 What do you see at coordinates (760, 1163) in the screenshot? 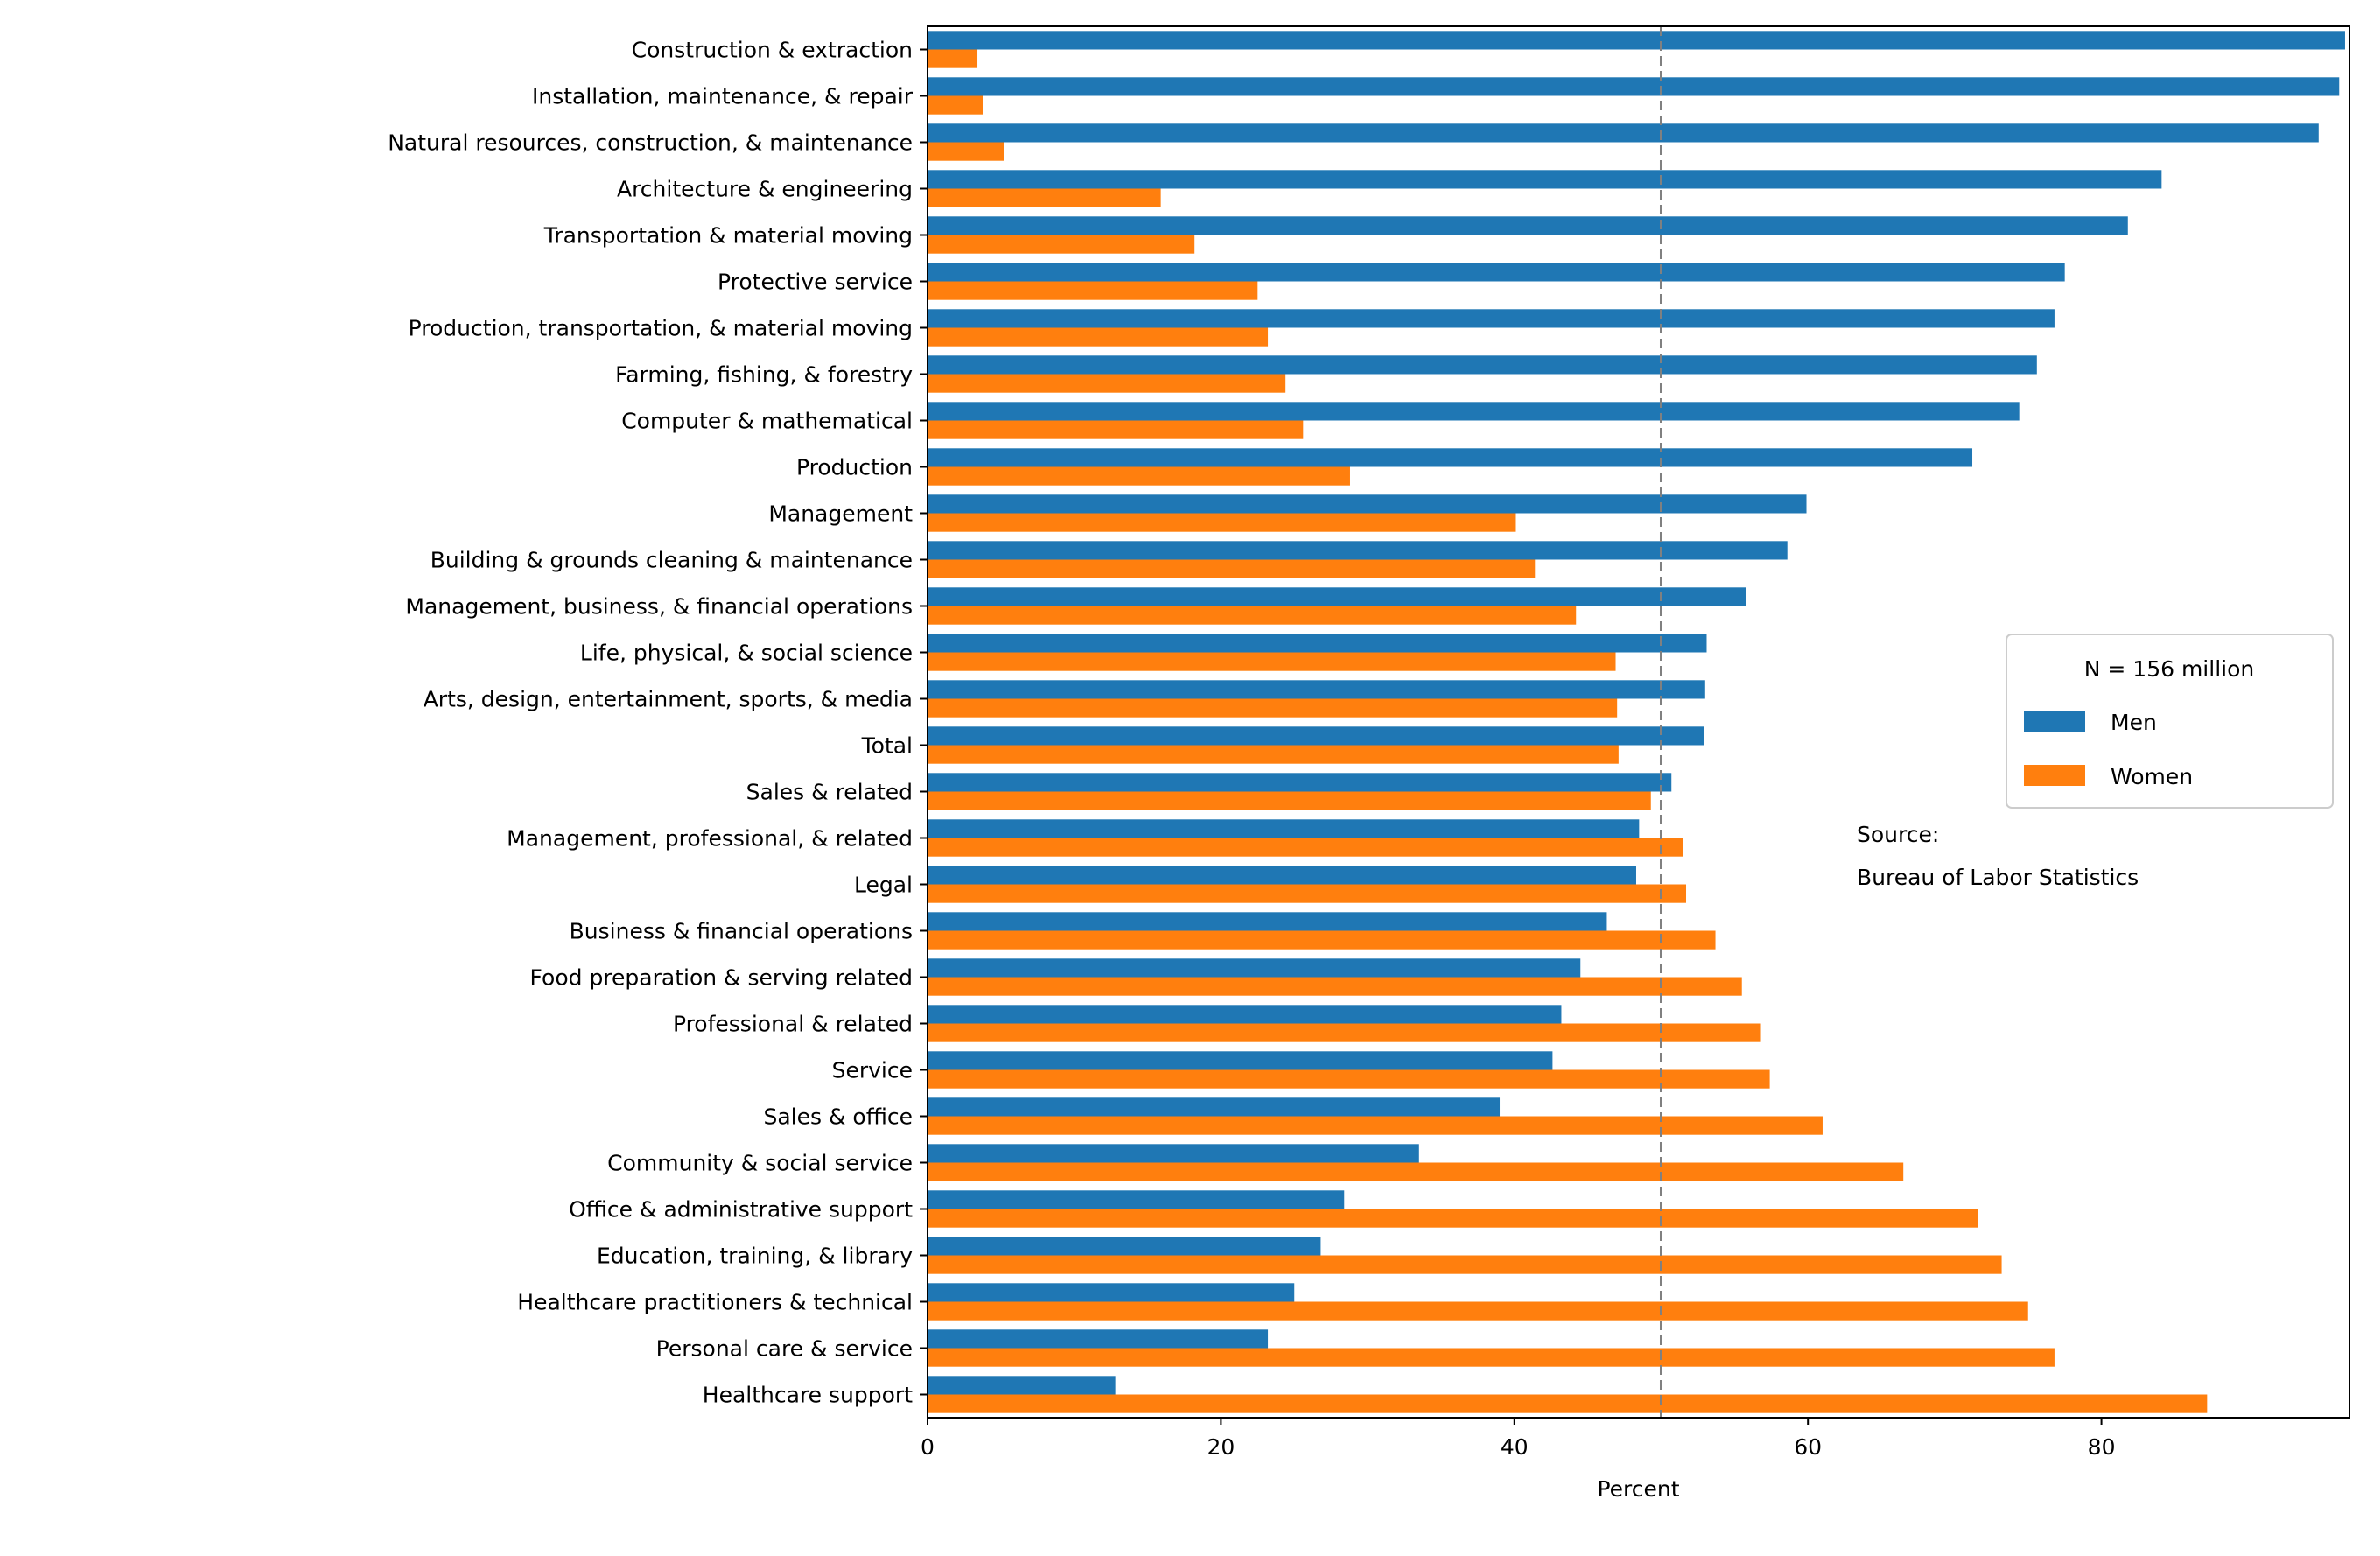
I see `y-tick-label: Community & social service` at bounding box center [760, 1163].